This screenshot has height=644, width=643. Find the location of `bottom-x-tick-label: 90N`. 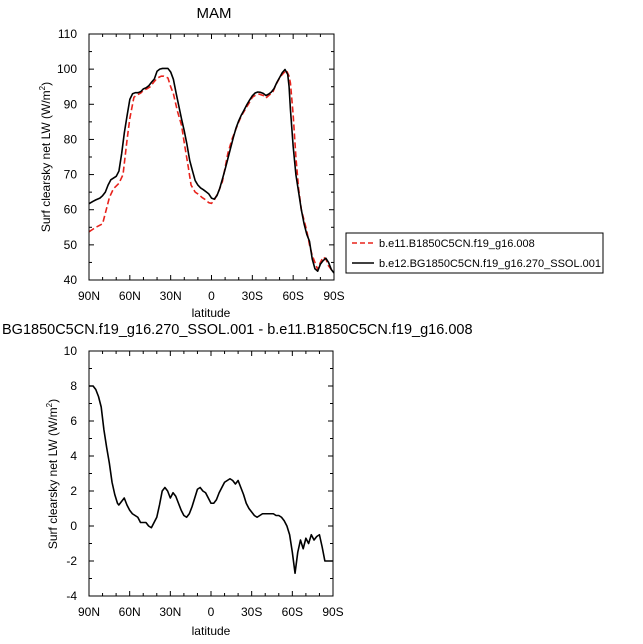

bottom-x-tick-label: 90N is located at coordinates (89, 612).